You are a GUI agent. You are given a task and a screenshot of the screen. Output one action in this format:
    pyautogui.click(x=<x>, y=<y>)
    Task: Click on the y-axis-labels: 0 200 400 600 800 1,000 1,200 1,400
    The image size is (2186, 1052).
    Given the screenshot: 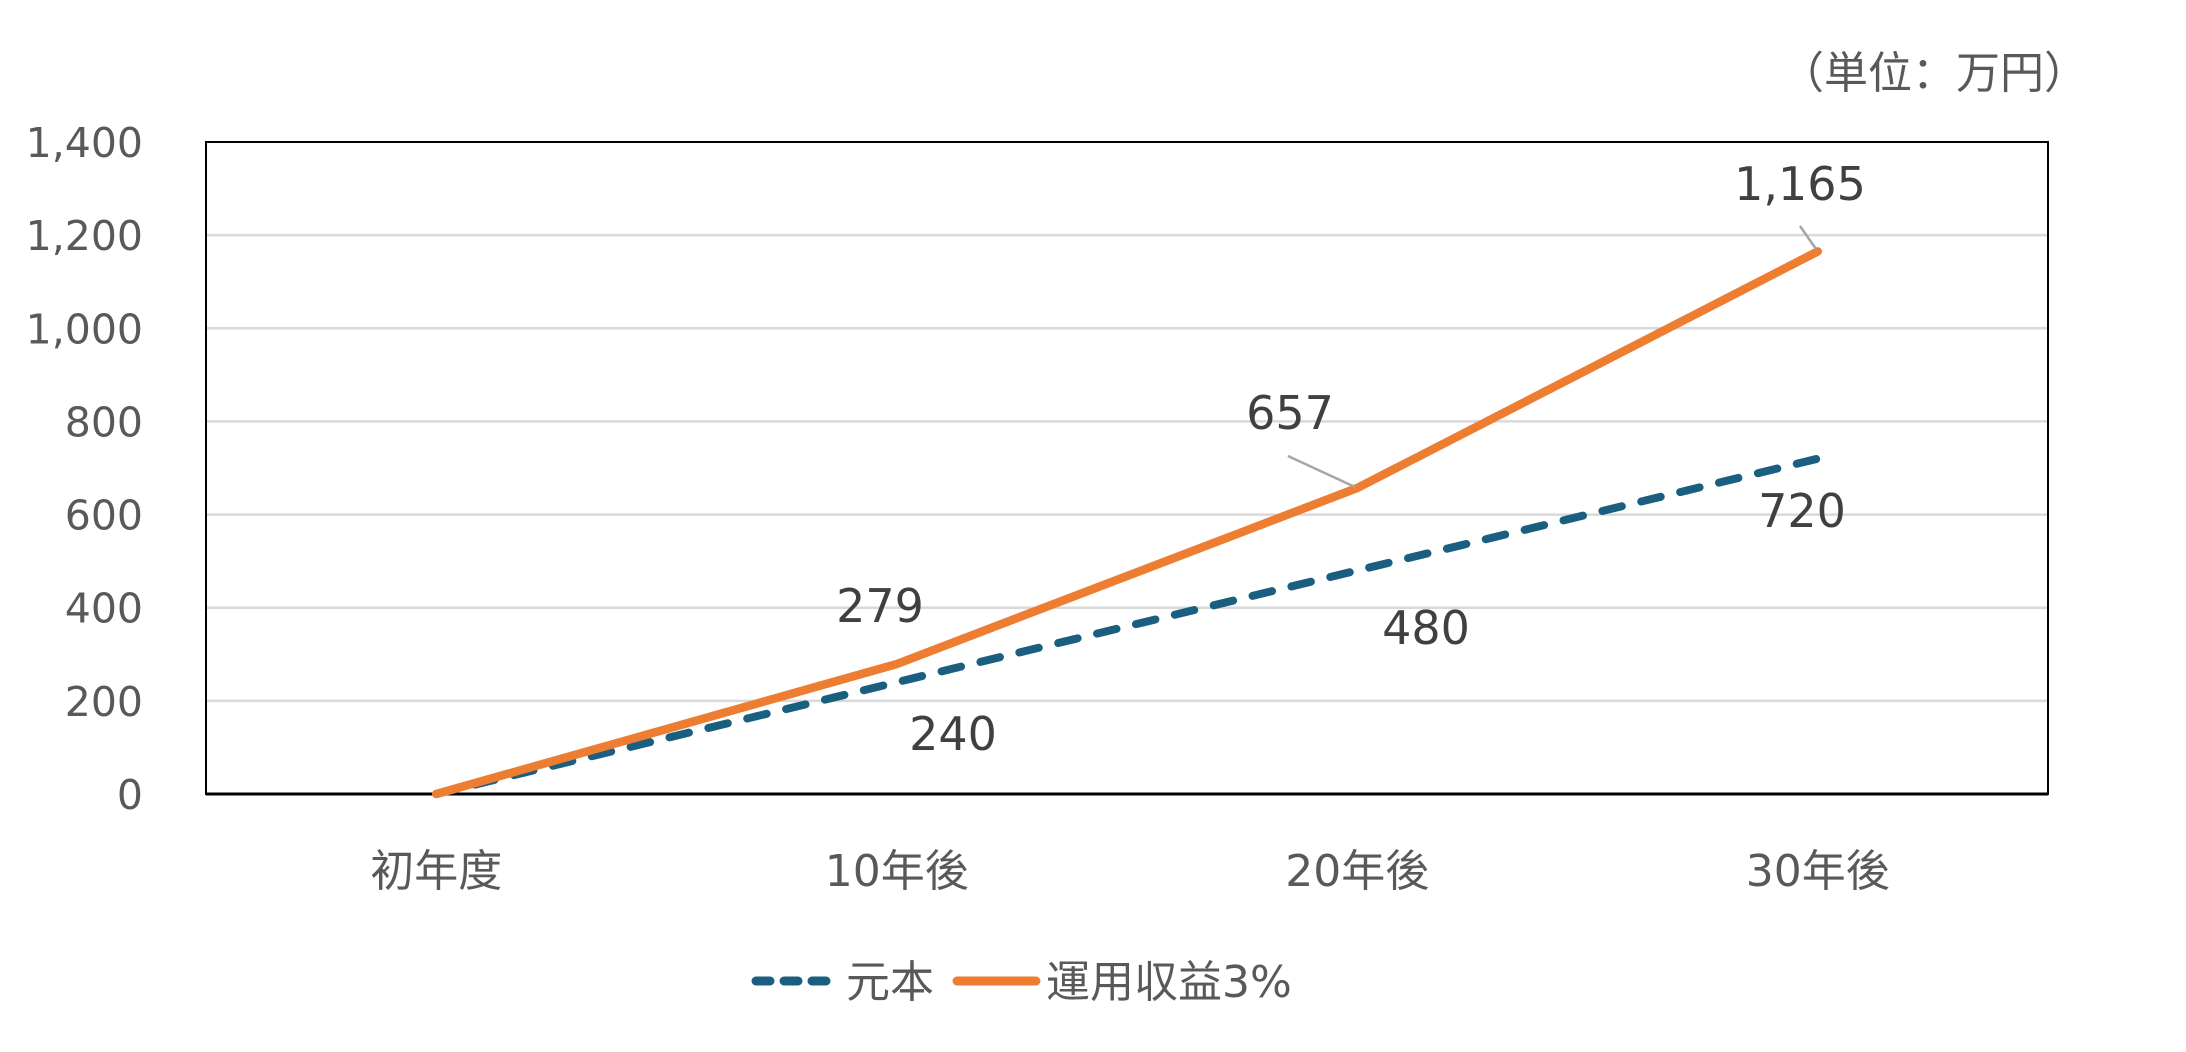 What is the action you would take?
    pyautogui.click(x=84, y=469)
    